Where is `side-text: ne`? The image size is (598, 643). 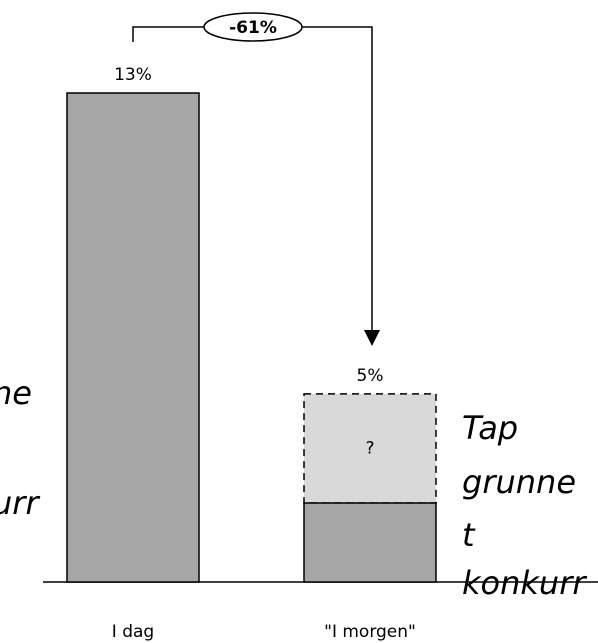
side-text: ne is located at coordinates (16, 393).